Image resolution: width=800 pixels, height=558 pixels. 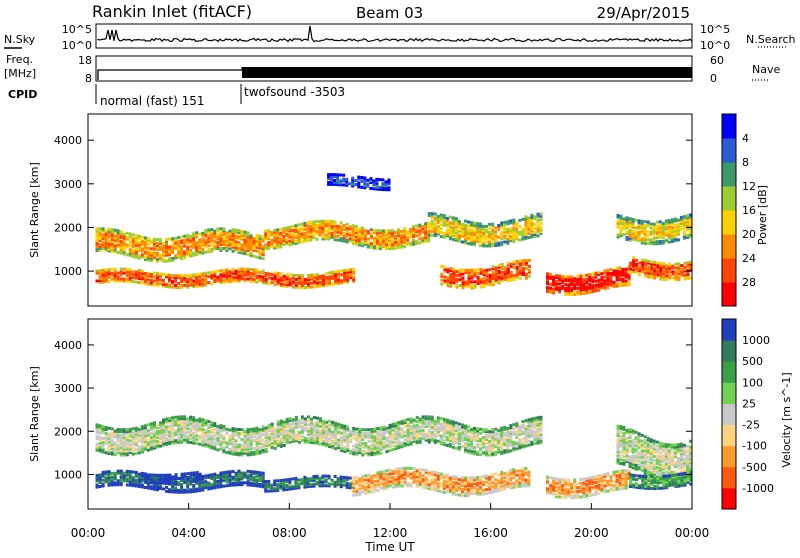 What do you see at coordinates (172, 11) in the screenshot?
I see `station-title: Rankin Inlet (fitACF)` at bounding box center [172, 11].